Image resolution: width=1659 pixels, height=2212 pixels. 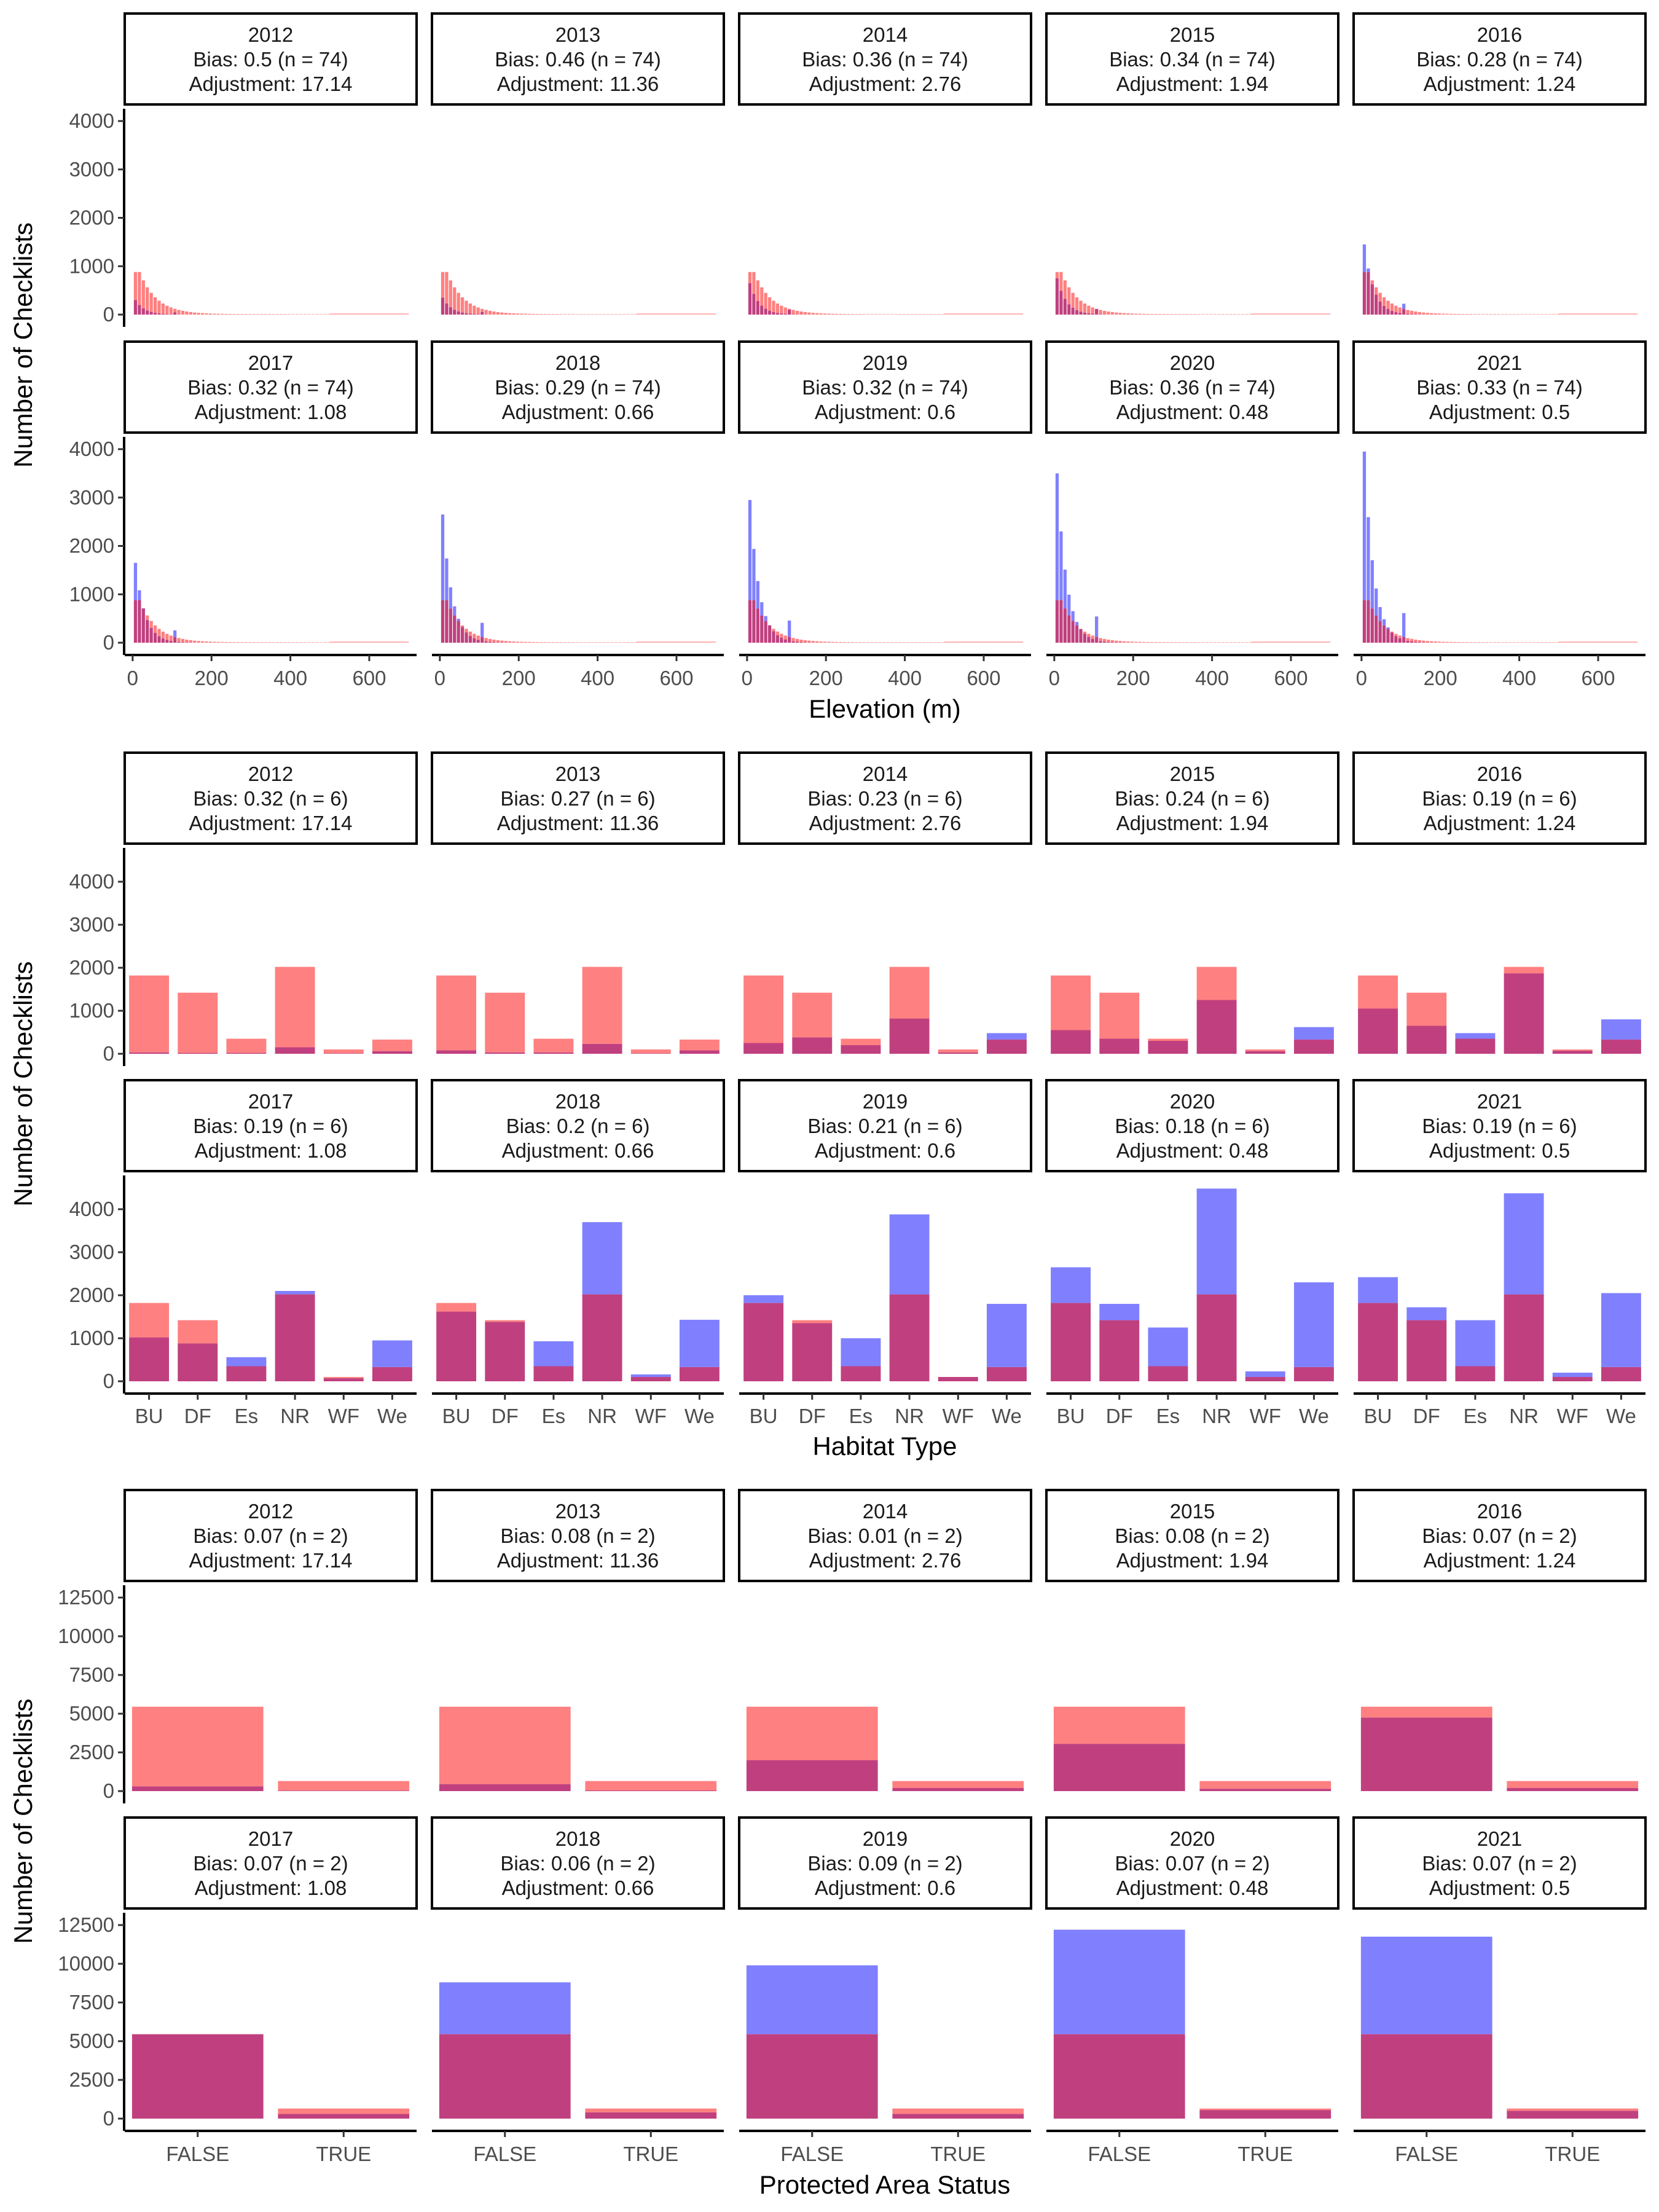 I want to click on y-tick-label: 0, so click(x=108, y=2118).